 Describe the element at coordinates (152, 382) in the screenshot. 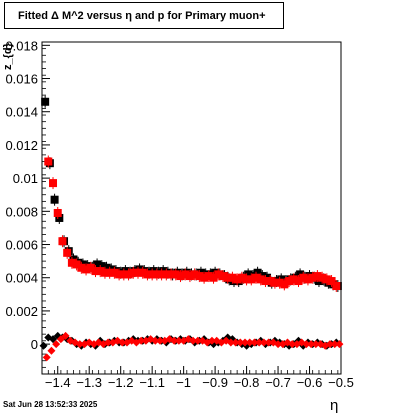

I see `x-tick-label: −1.1` at that location.